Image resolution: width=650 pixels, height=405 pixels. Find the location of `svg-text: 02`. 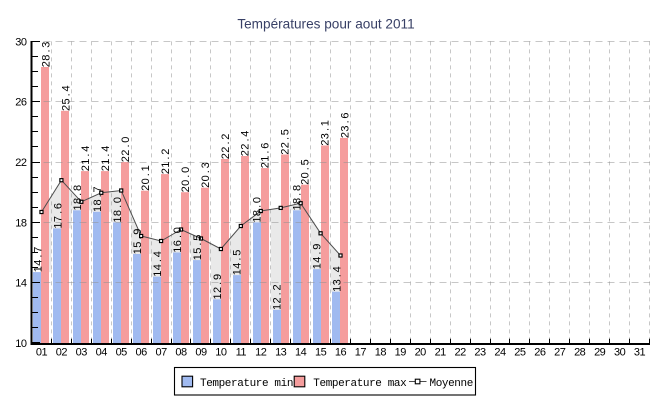

svg-text: 02 is located at coordinates (62, 353).